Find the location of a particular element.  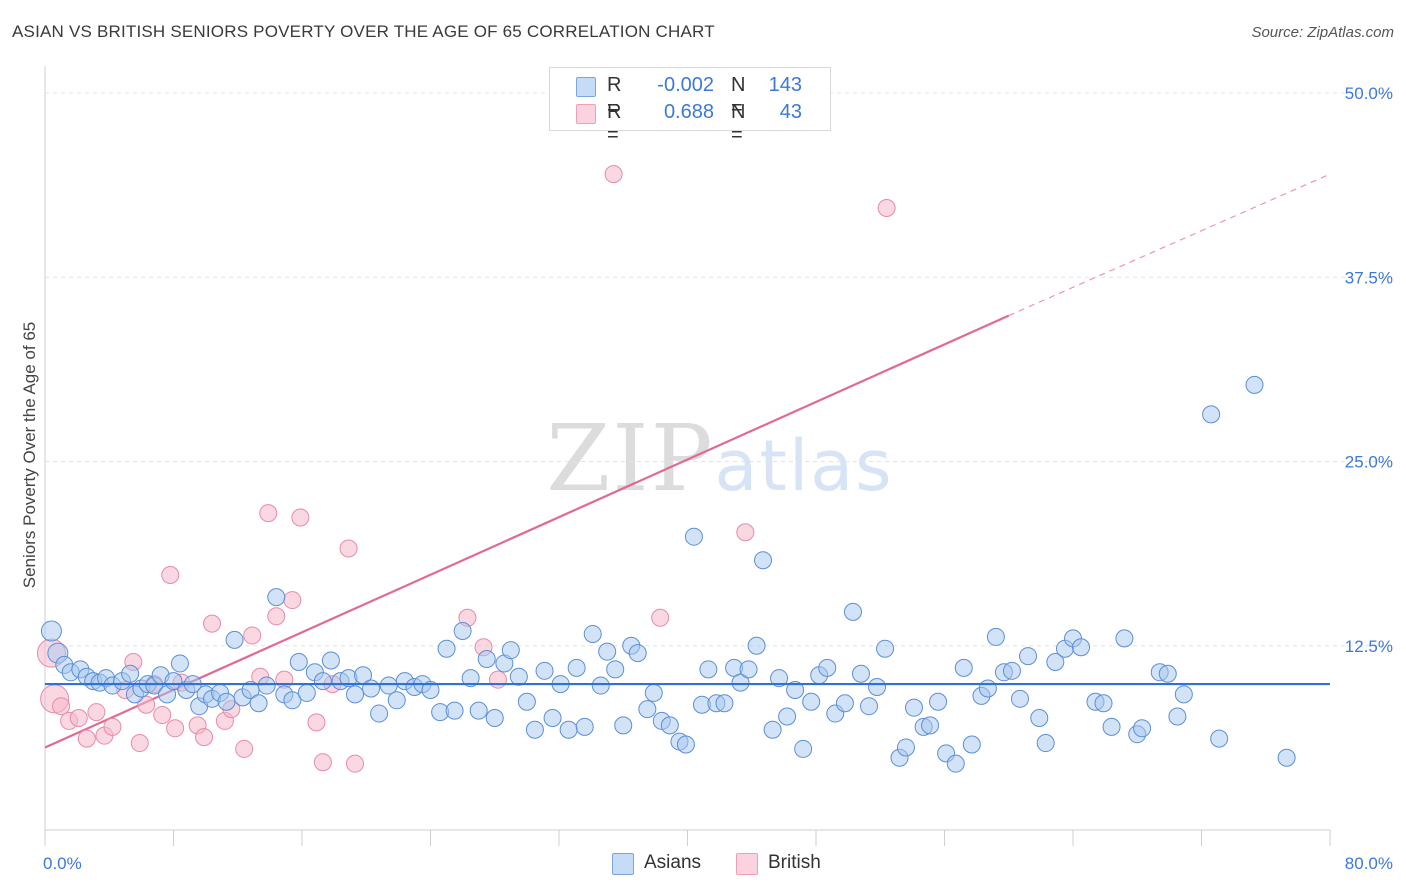

x-tick-label: 80.0% is located at coordinates (1369, 863).